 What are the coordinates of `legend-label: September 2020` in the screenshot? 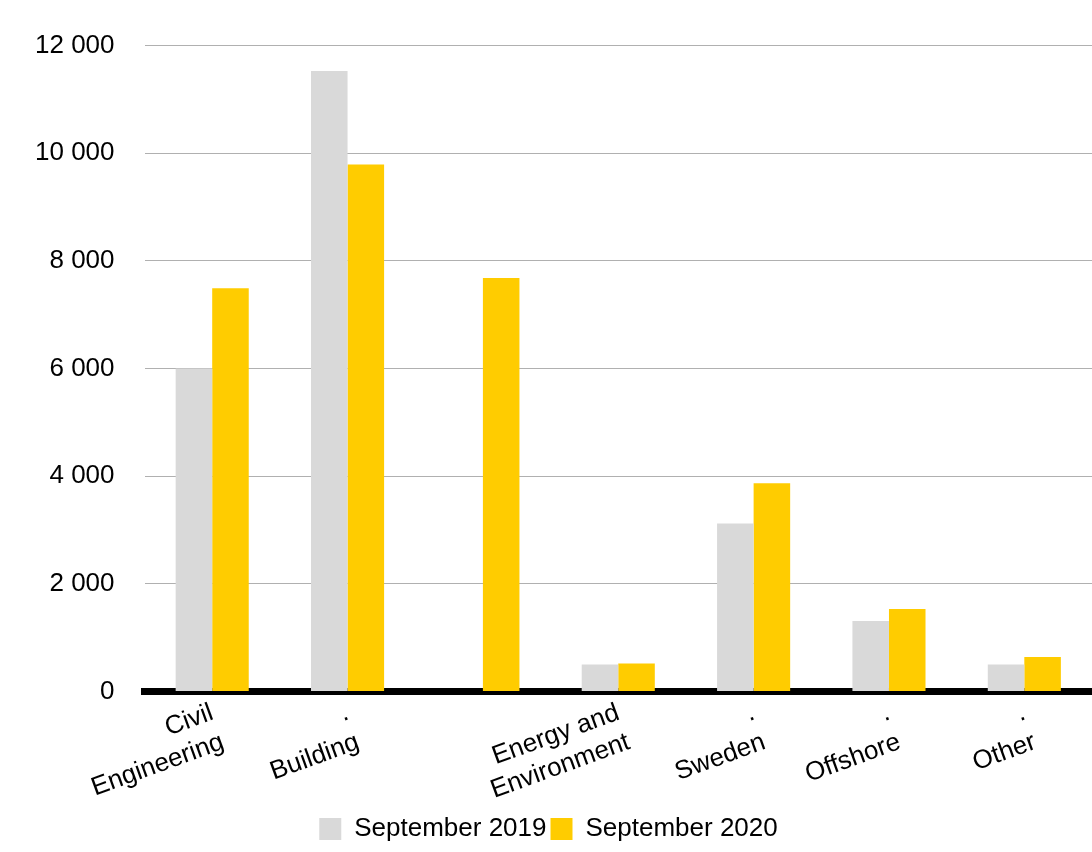 It's located at (681, 827).